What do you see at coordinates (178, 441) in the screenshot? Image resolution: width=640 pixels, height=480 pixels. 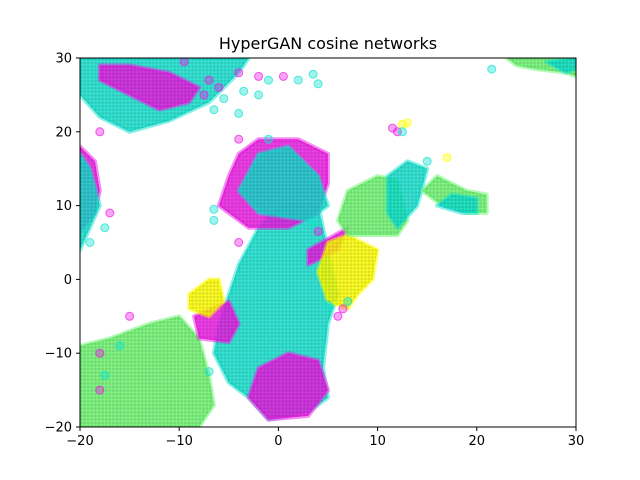 I see `x-tick-label: −10` at bounding box center [178, 441].